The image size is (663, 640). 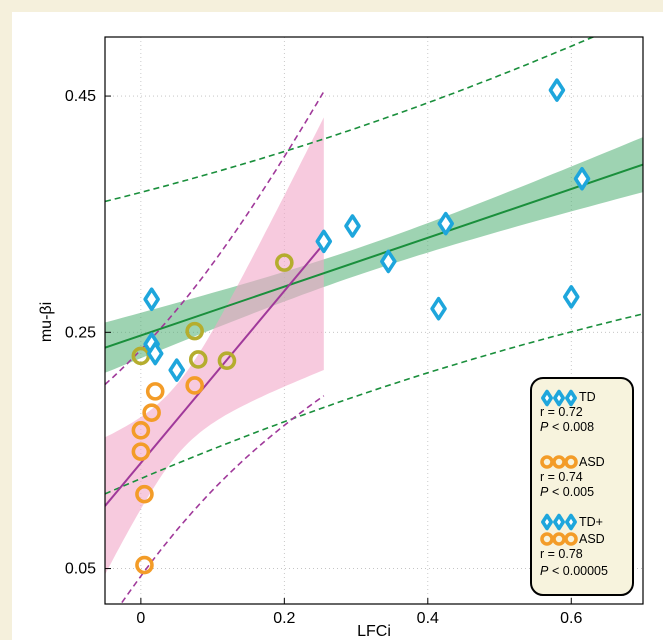 I want to click on legend-td-p: < 0.008, so click(x=573, y=427).